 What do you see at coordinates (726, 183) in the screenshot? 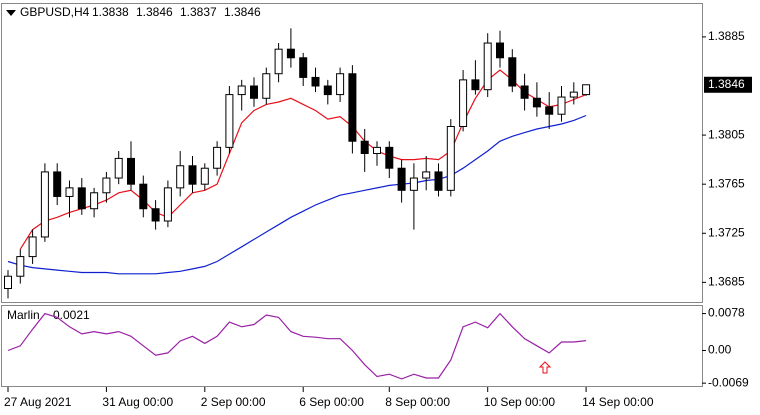
I see `y-tick-label: 1.3765` at bounding box center [726, 183].